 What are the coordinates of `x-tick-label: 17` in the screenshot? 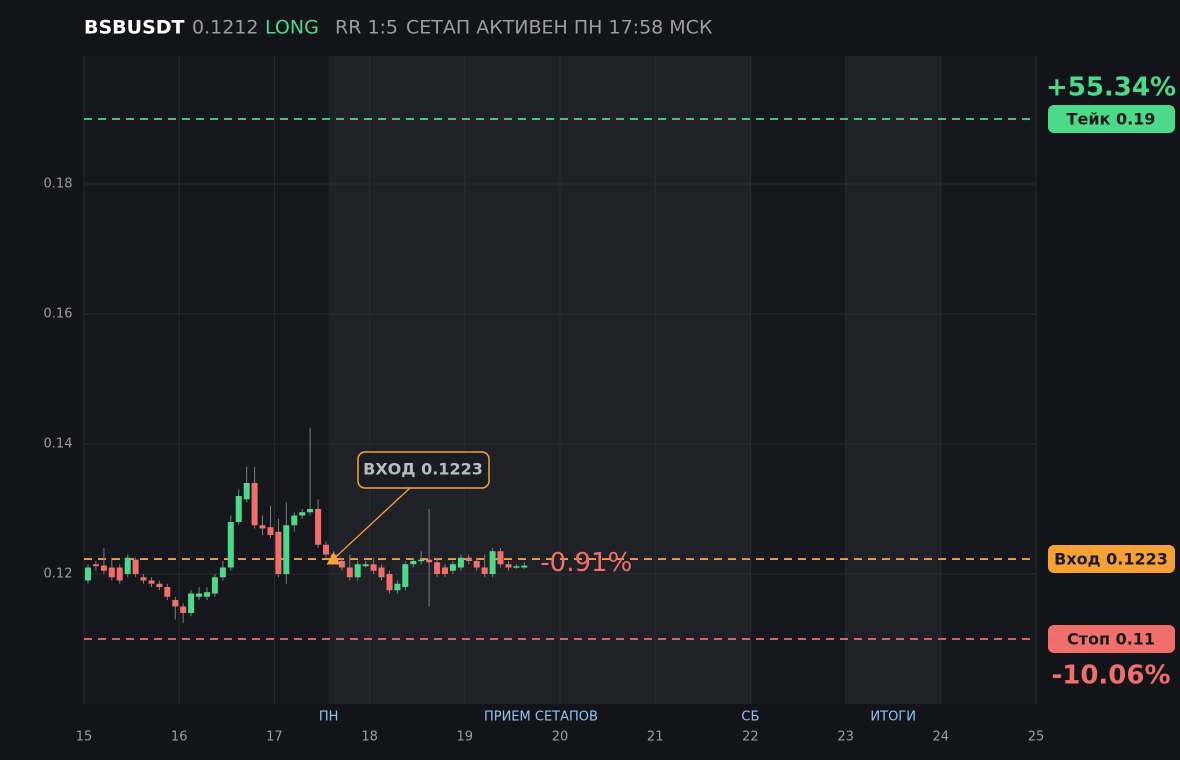 It's located at (274, 737).